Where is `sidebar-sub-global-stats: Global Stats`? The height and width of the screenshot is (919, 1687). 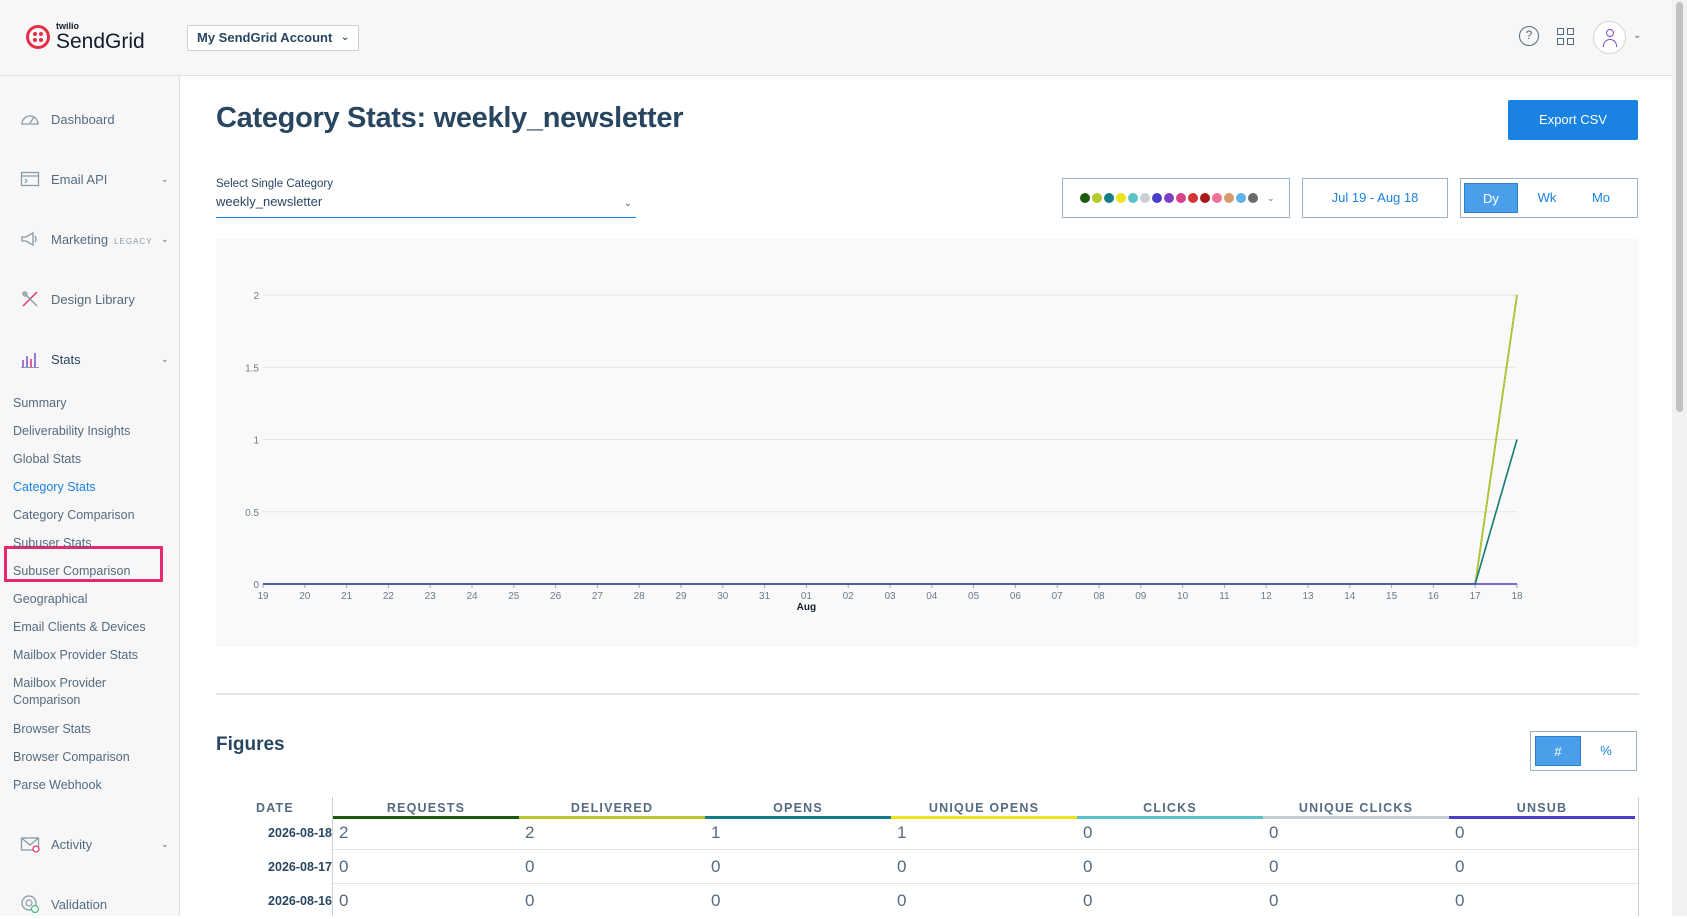 sidebar-sub-global-stats: Global Stats is located at coordinates (47, 459).